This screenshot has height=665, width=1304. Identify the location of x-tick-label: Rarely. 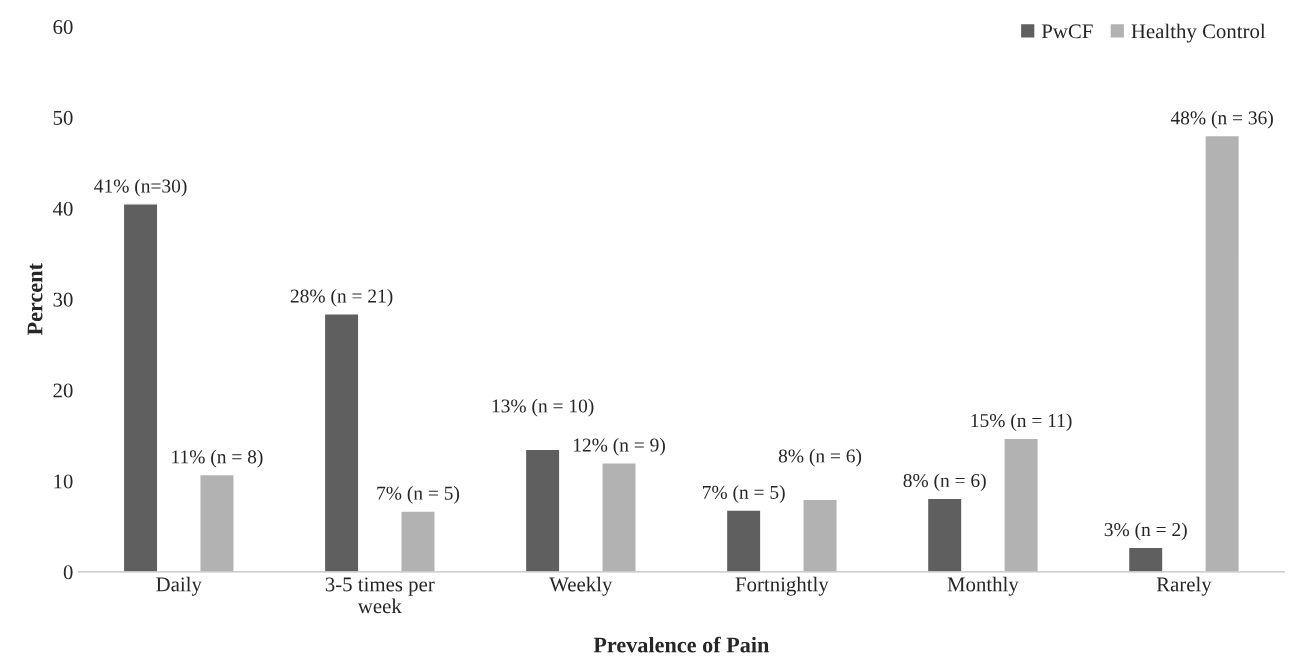
(1184, 586).